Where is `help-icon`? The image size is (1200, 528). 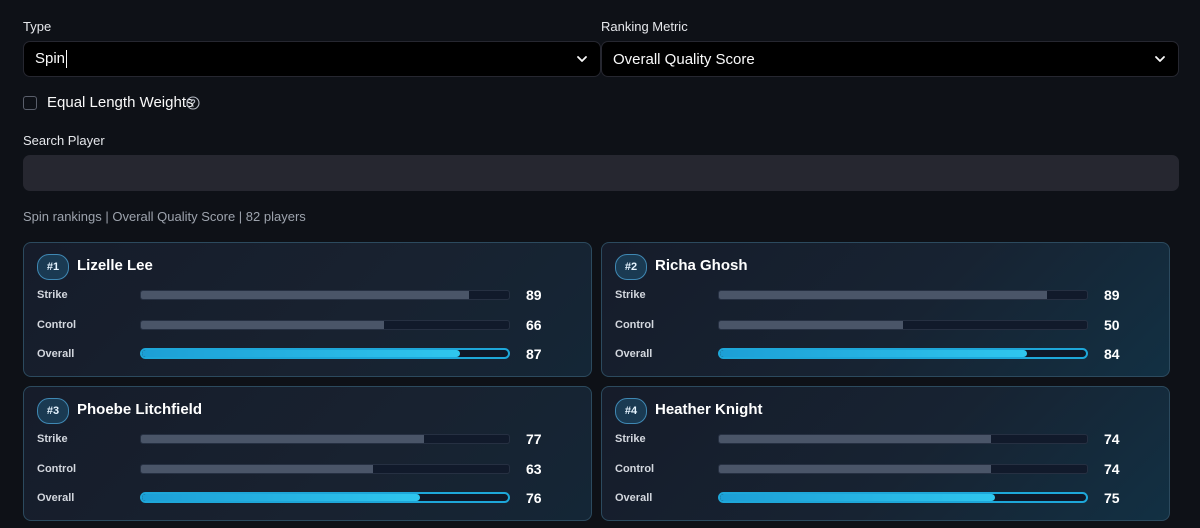 help-icon is located at coordinates (193, 103).